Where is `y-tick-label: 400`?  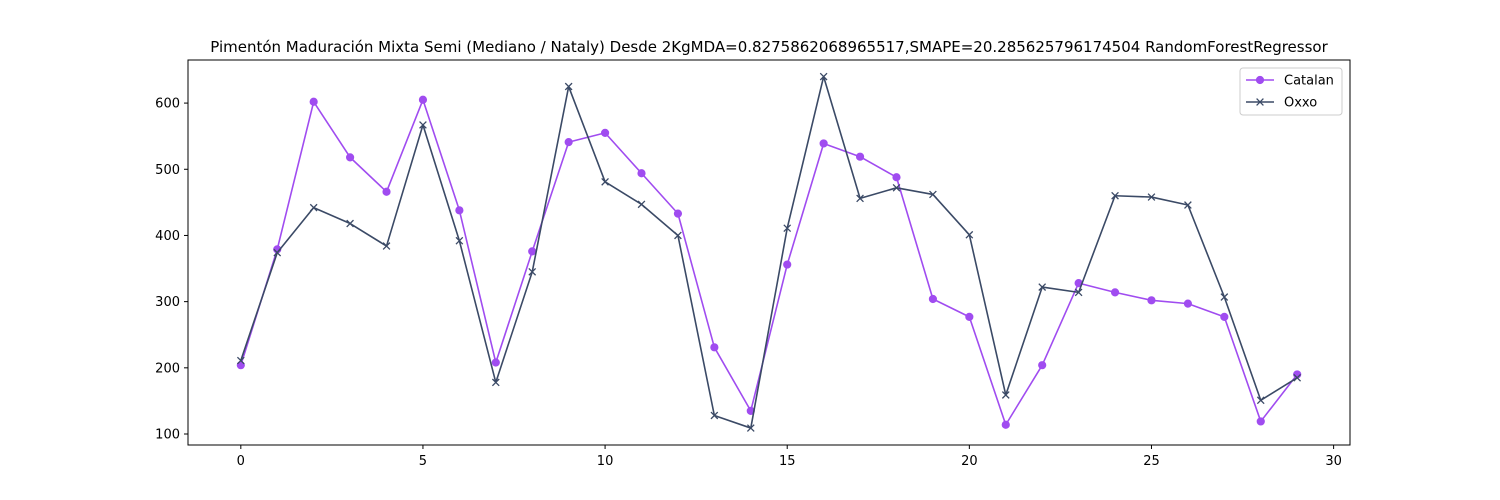
y-tick-label: 400 is located at coordinates (167, 236).